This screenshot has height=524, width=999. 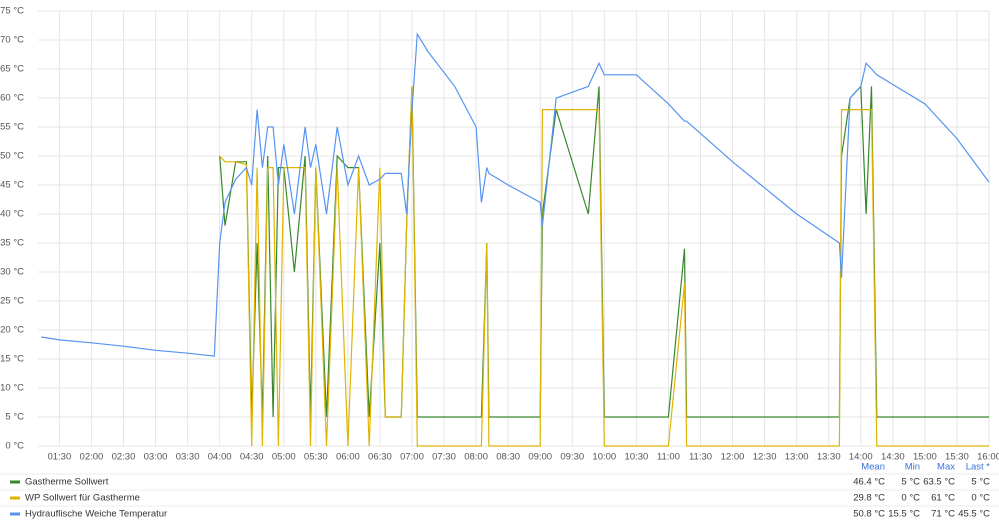 I want to click on y-tick-label: 10 °C, so click(x=12, y=388).